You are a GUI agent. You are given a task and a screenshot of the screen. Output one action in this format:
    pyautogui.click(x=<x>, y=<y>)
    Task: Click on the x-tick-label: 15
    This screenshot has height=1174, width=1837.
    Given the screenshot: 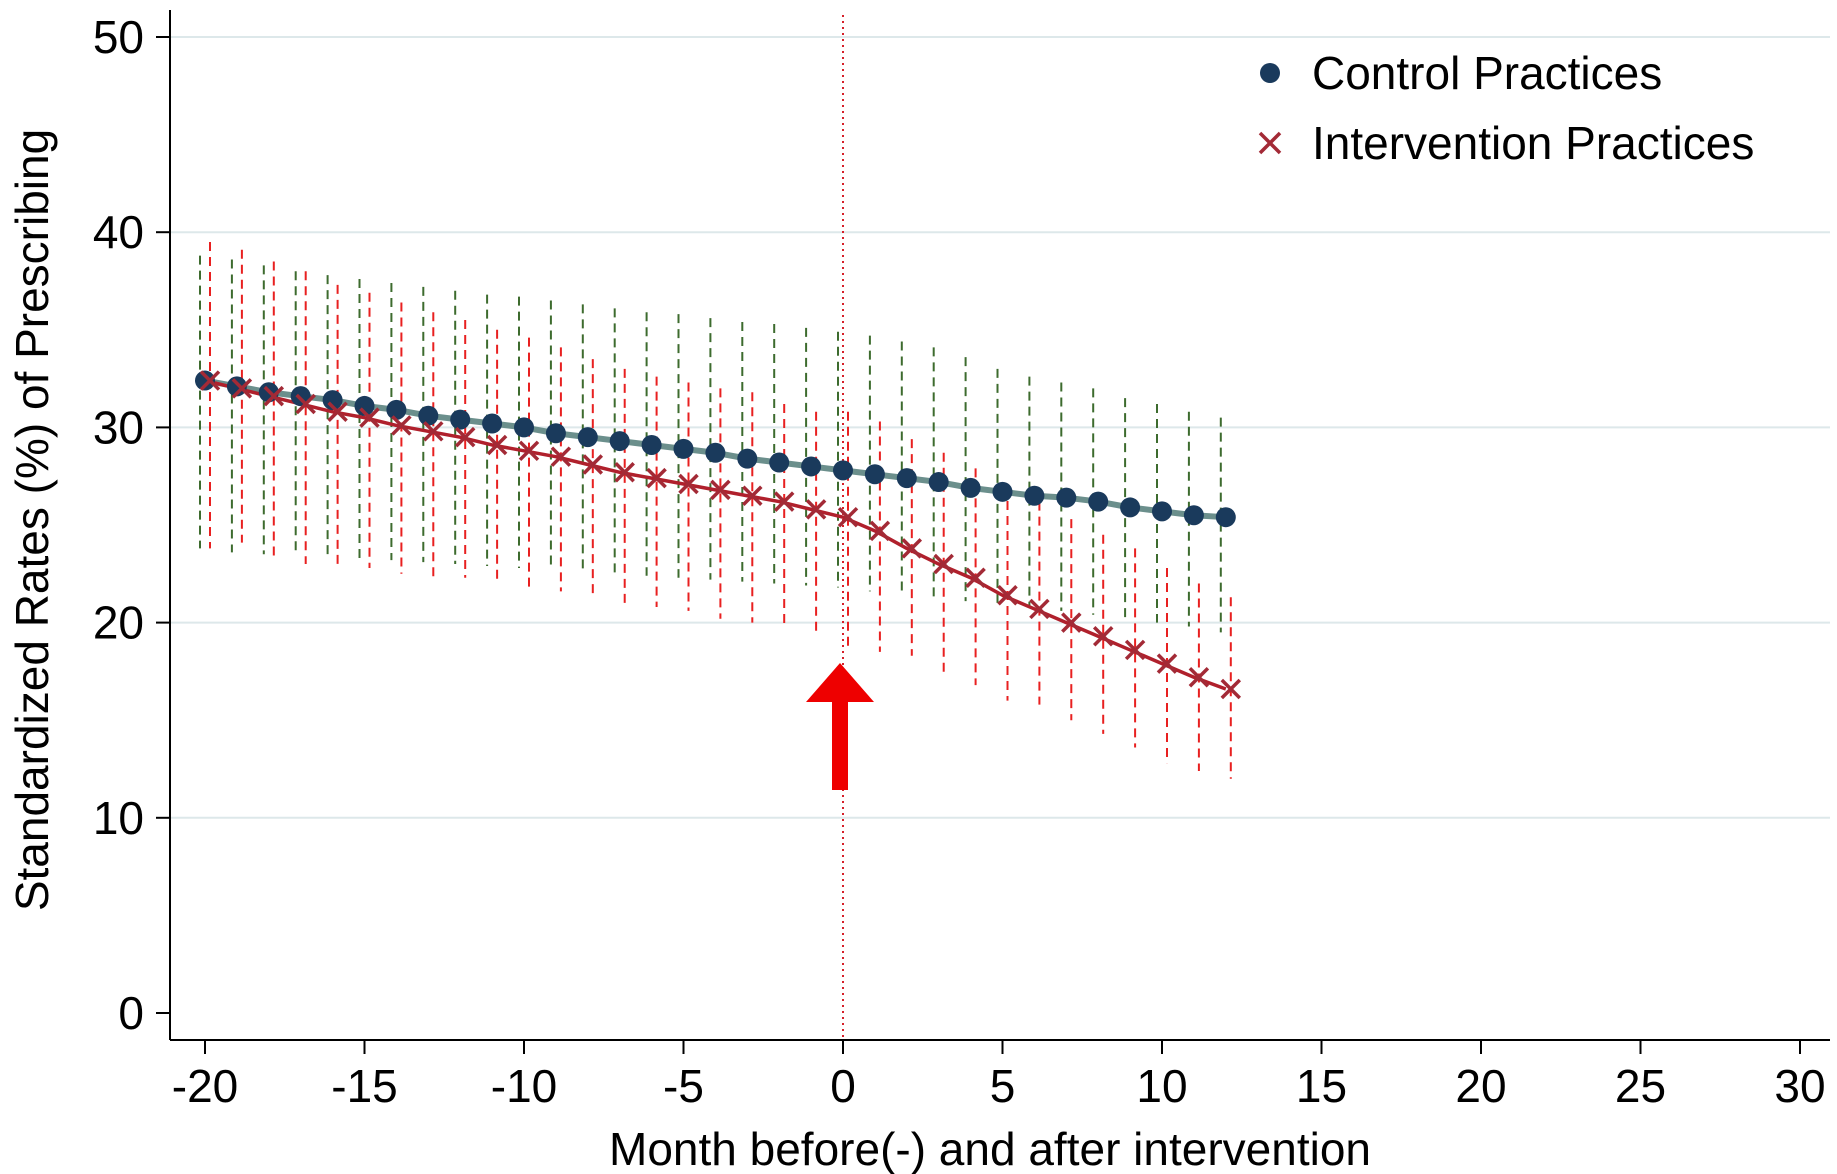 What is the action you would take?
    pyautogui.click(x=1321, y=1086)
    